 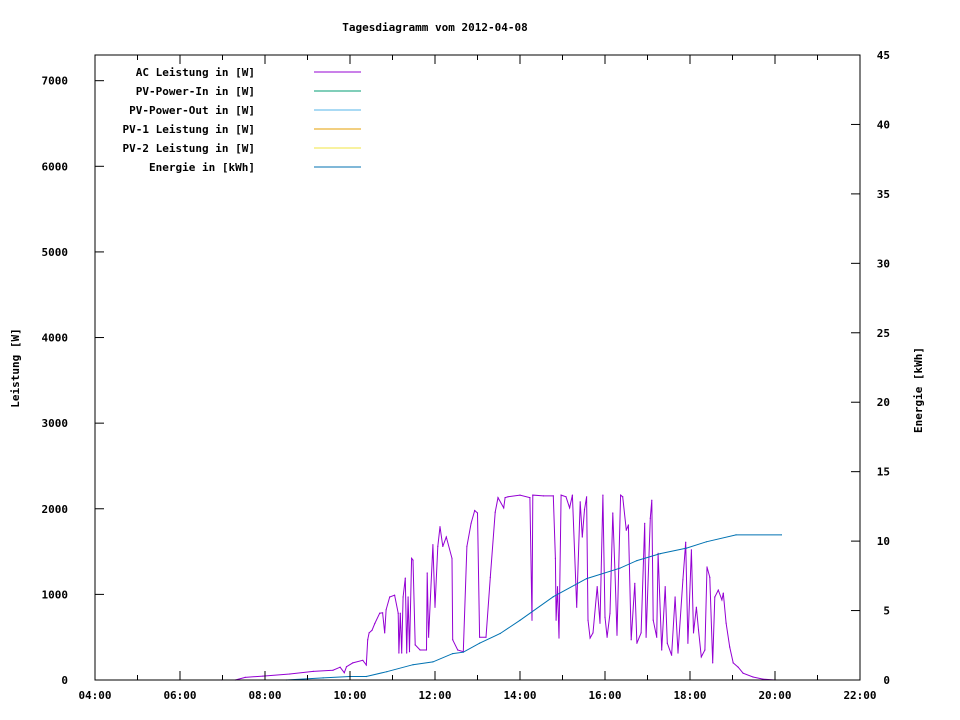 I want to click on x-tick-label: 08:00, so click(x=264, y=695).